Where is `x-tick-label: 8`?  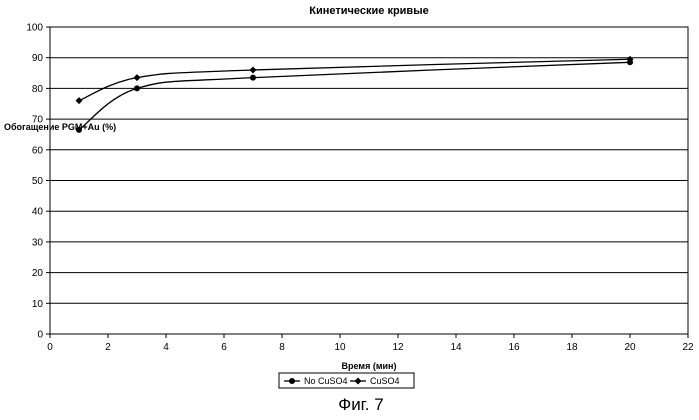 x-tick-label: 8 is located at coordinates (282, 347).